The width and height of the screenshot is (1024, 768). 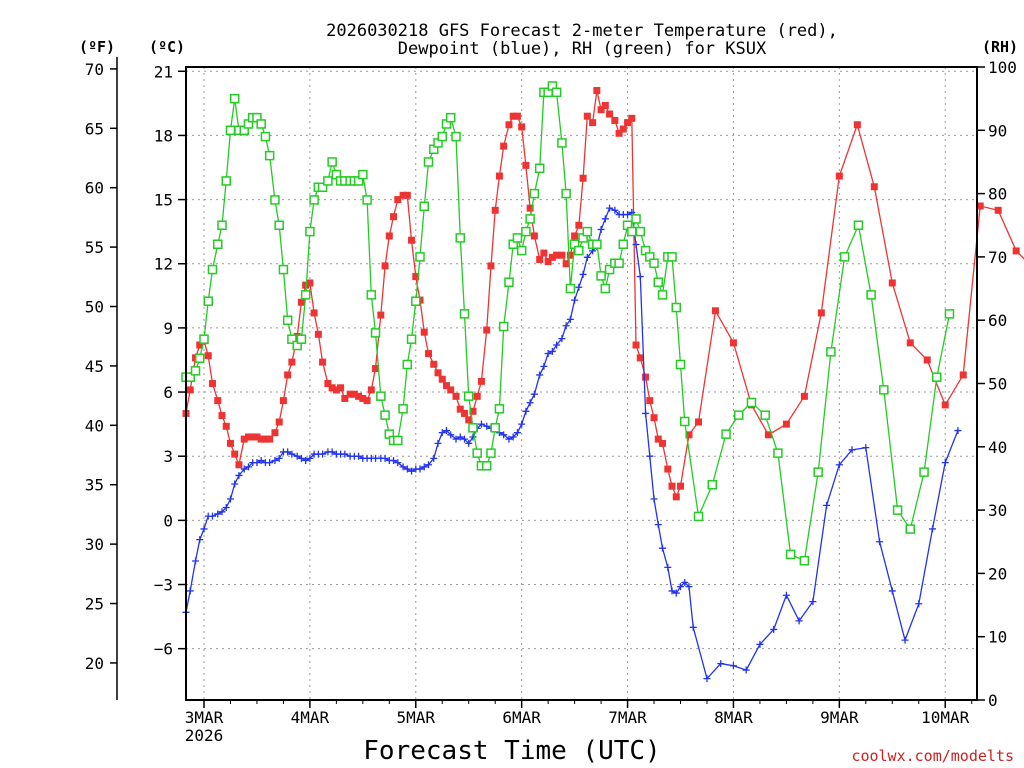 What do you see at coordinates (733, 717) in the screenshot?
I see `x-tick-label: 8MAR` at bounding box center [733, 717].